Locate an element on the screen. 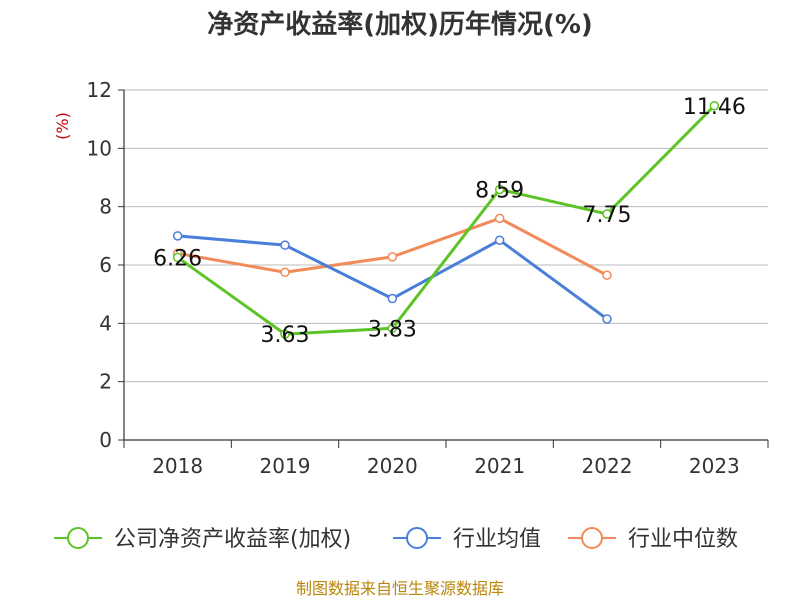 This screenshot has width=800, height=600. x-tick-label: 2021 is located at coordinates (499, 466).